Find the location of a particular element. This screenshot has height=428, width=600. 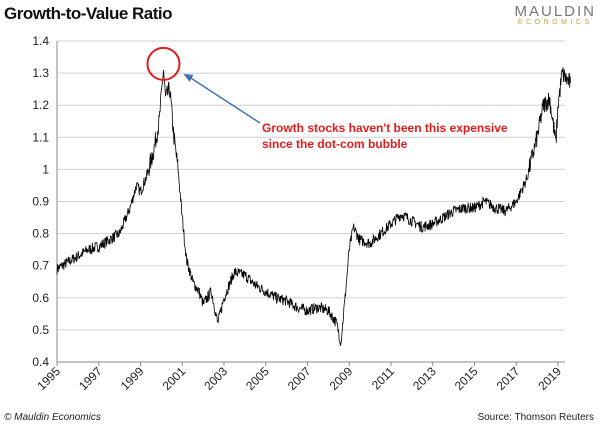

x-tick-label: 2001 is located at coordinates (174, 378).